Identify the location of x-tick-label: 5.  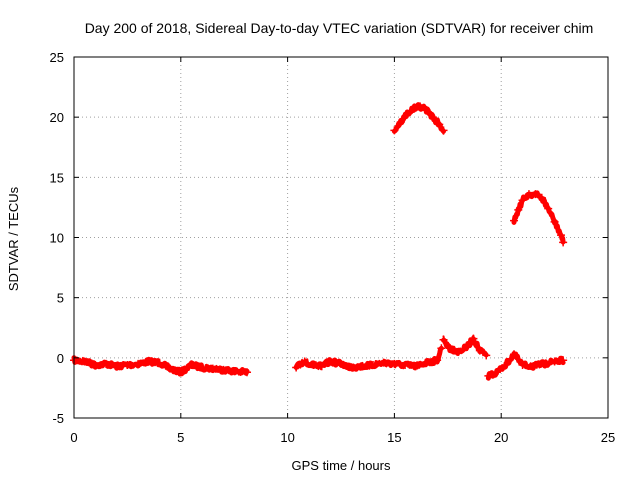
(180, 437).